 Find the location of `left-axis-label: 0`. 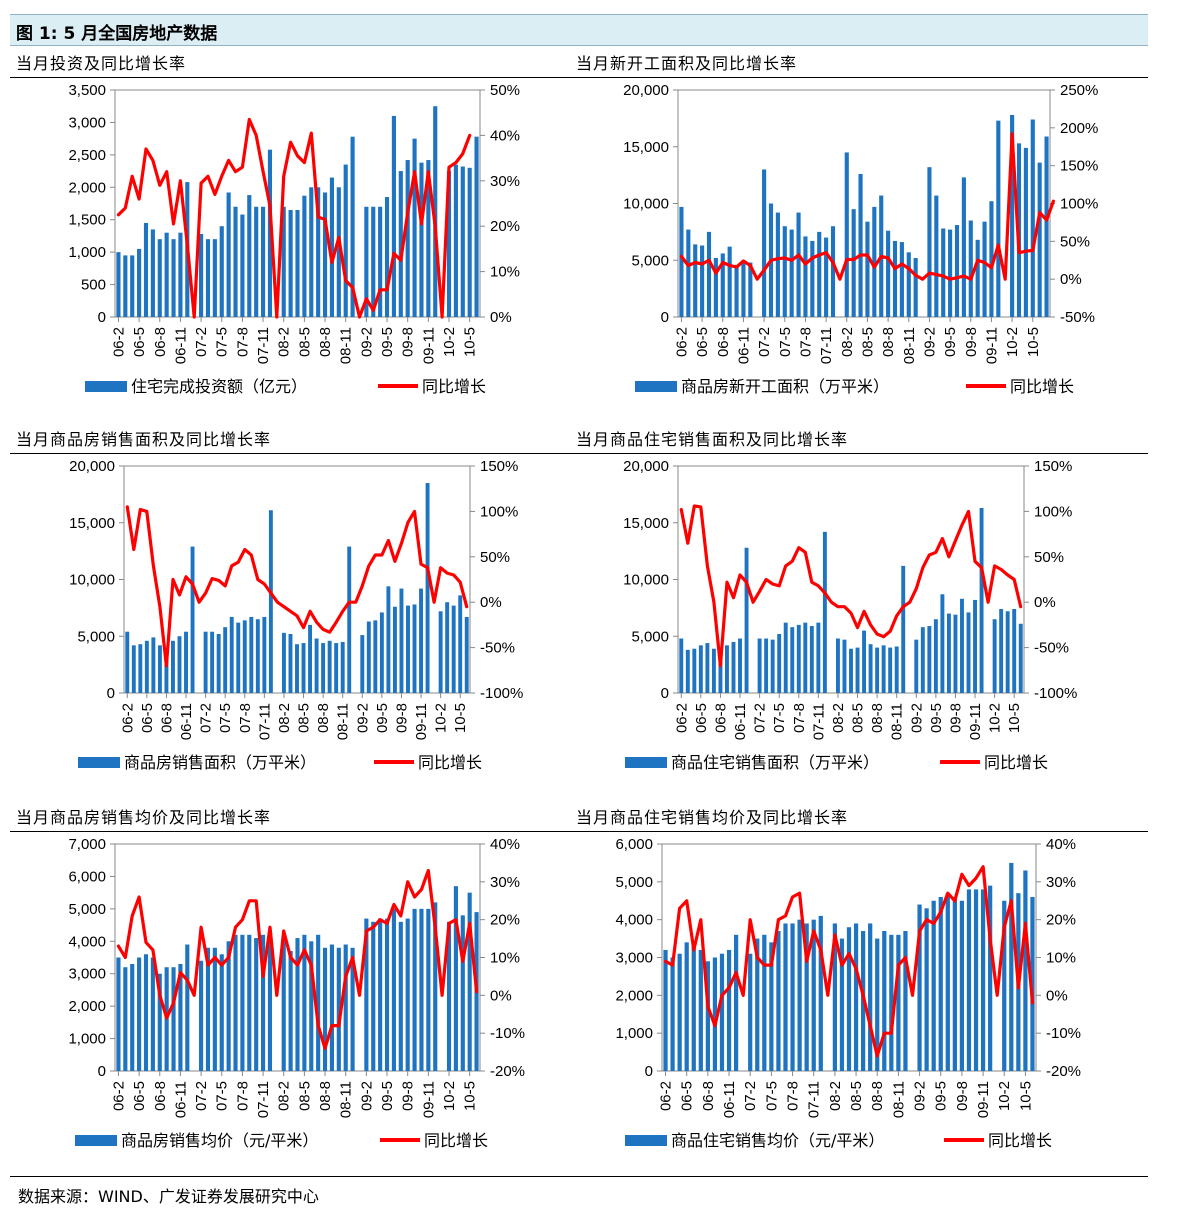

left-axis-label: 0 is located at coordinates (665, 693).